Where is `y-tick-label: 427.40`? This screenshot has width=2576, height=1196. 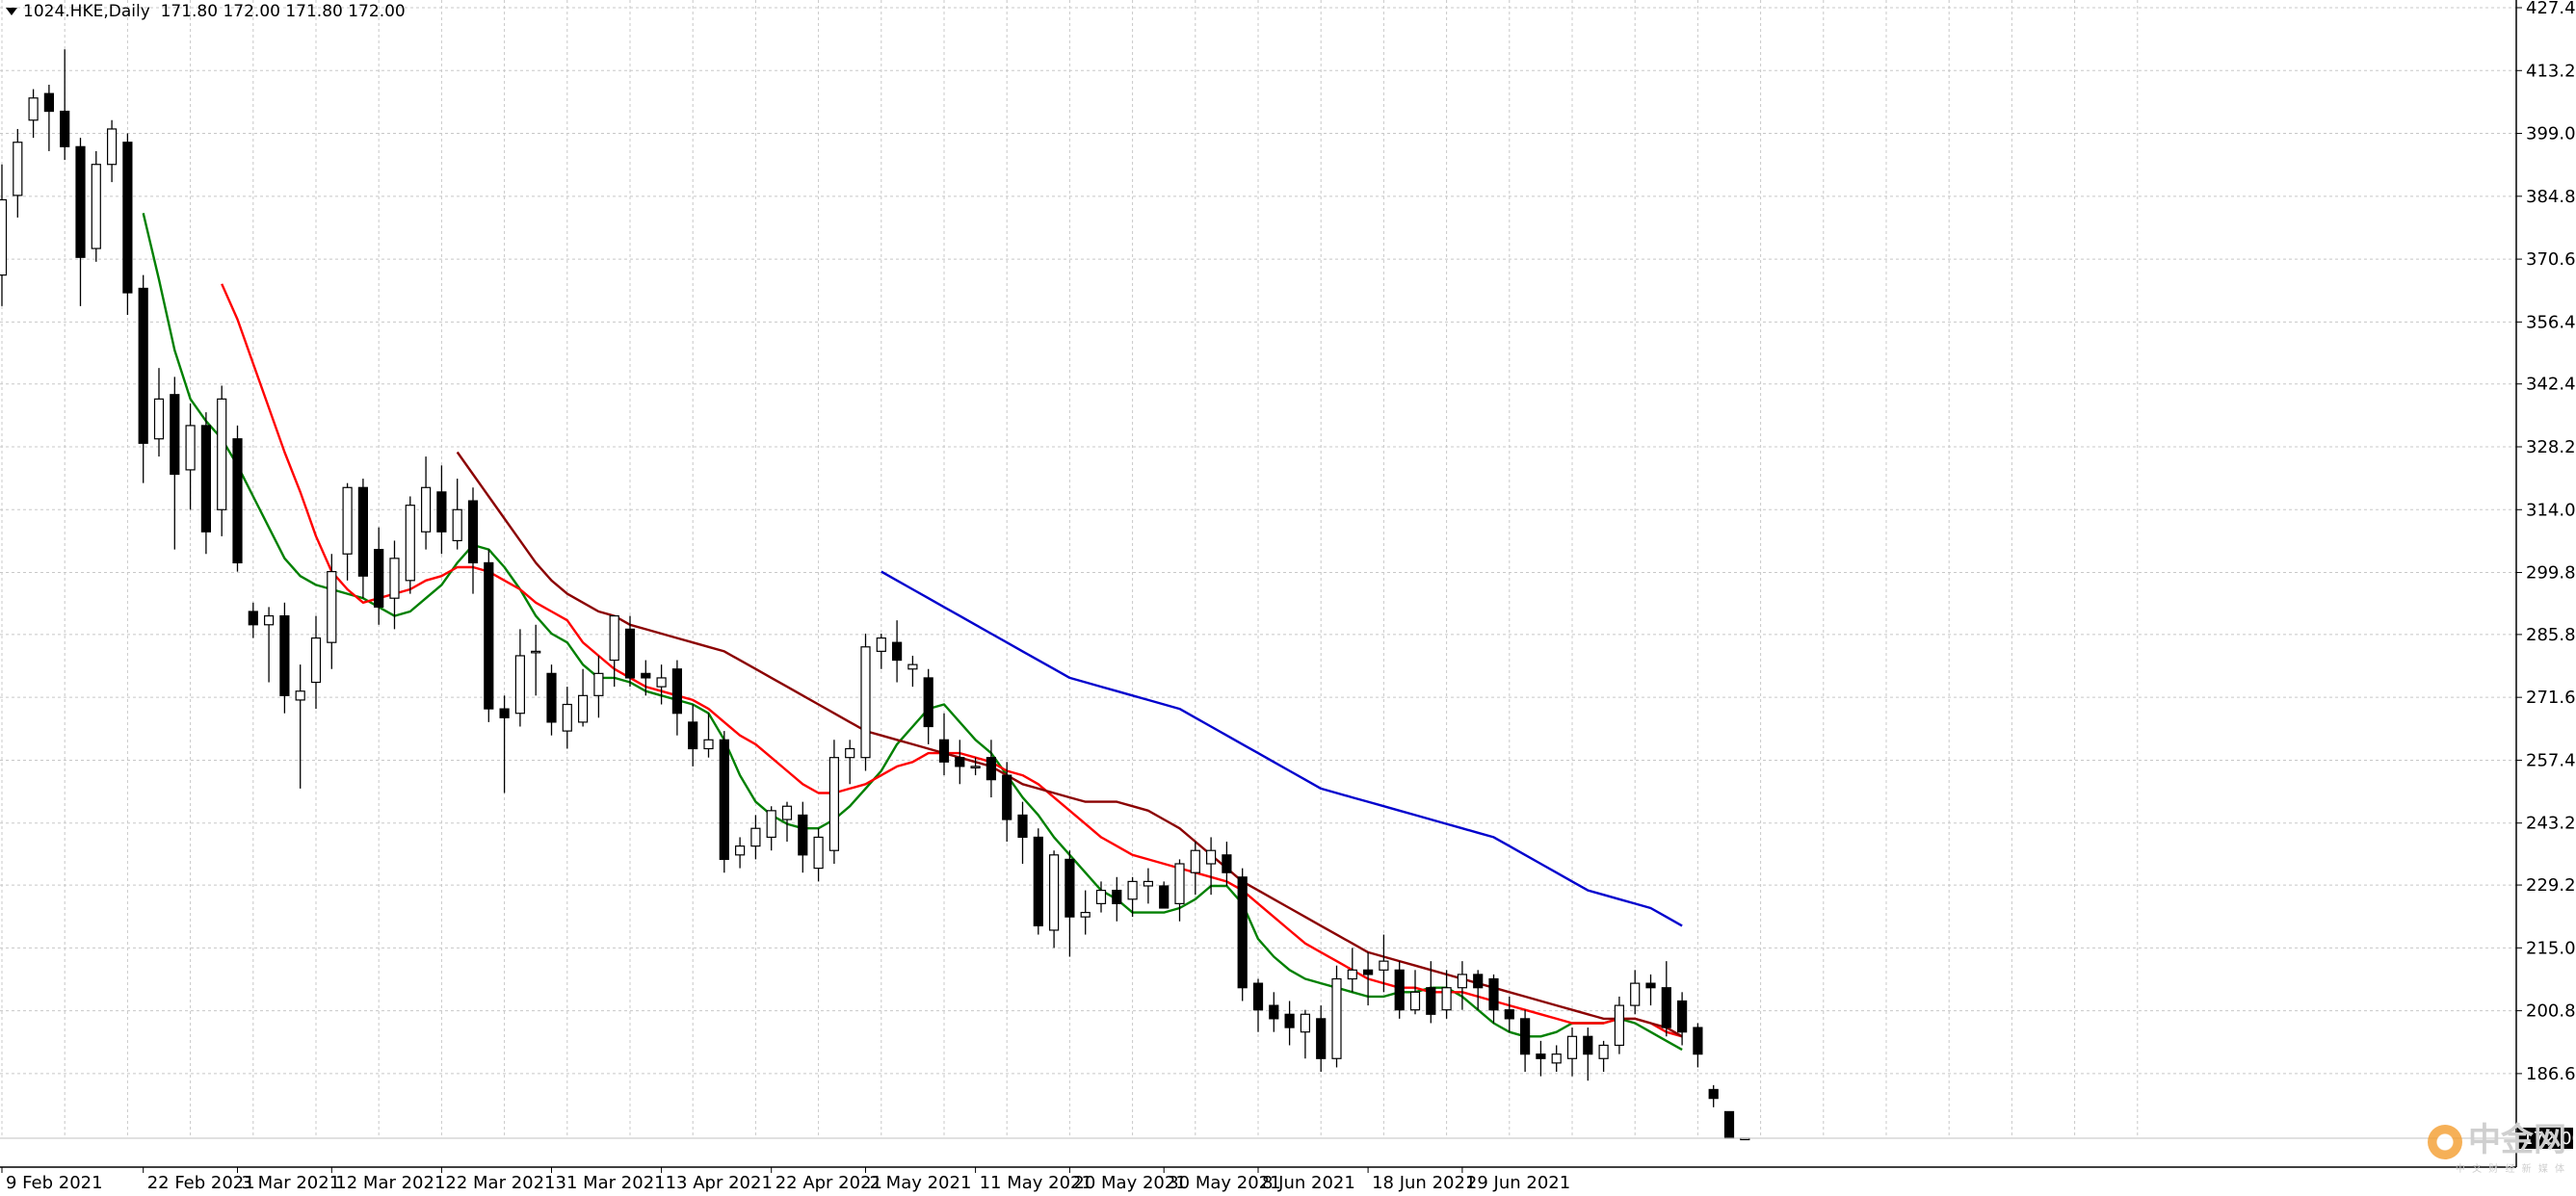
y-tick-label: 427.40 is located at coordinates (2551, 9).